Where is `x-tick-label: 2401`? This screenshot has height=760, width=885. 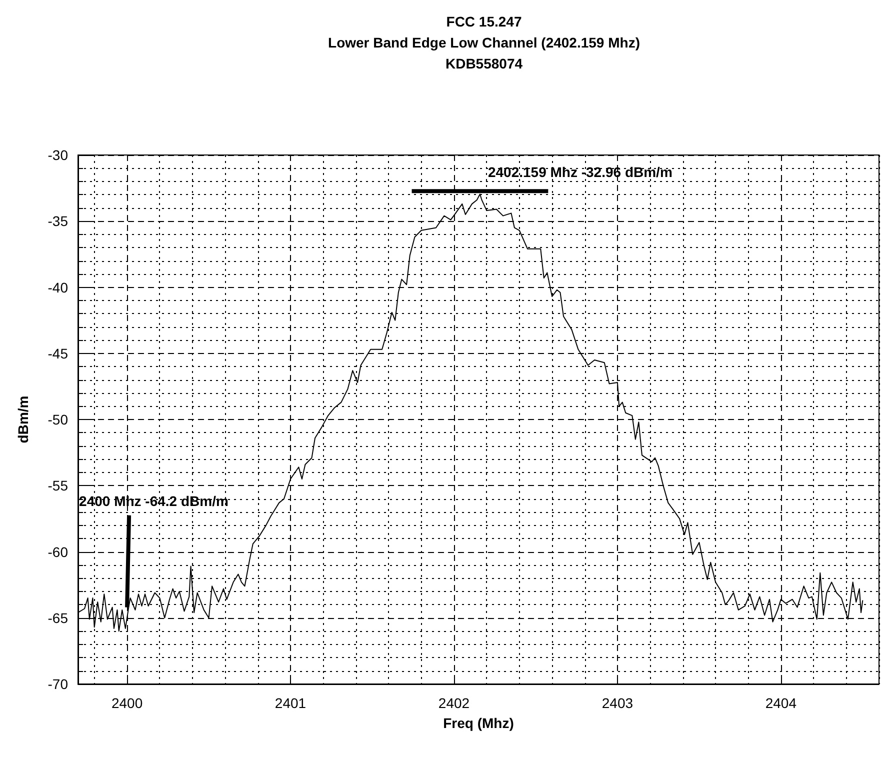 x-tick-label: 2401 is located at coordinates (290, 703).